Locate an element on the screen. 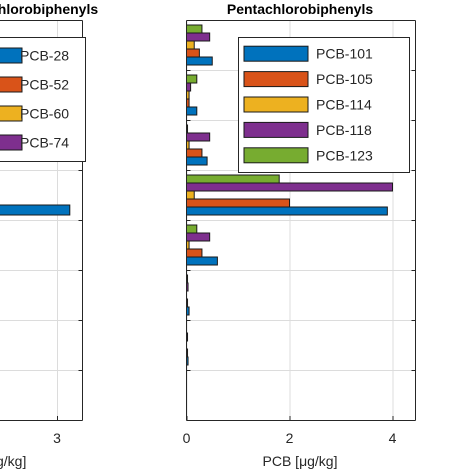  right-panel-title: Pentachlorobiphenyls is located at coordinates (300, 9).